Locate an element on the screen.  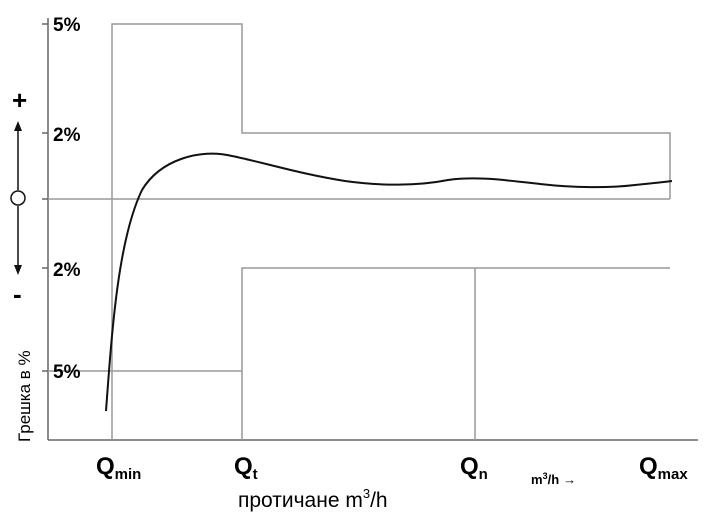
tick-label-pos2: 2% is located at coordinates (67, 135).